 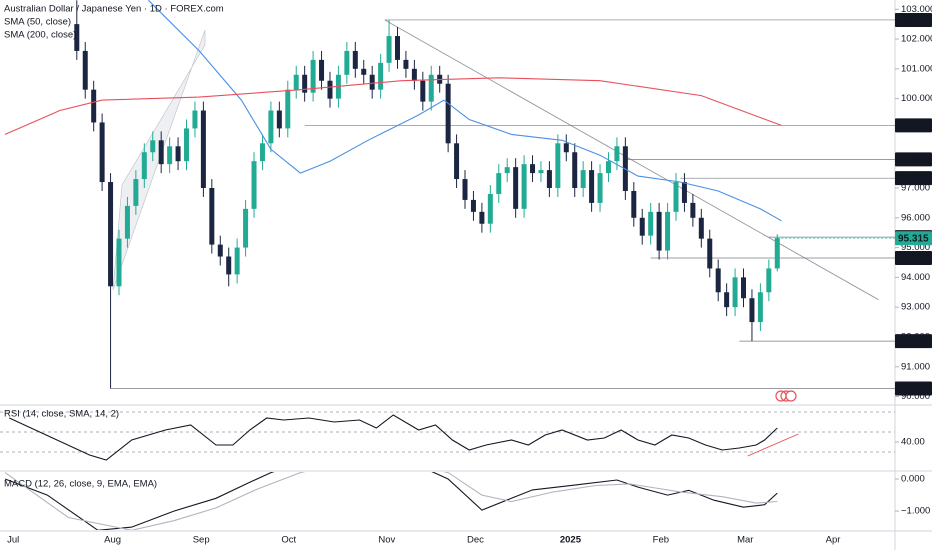 I want to click on y-tick-label: 102.000, so click(x=916, y=39).